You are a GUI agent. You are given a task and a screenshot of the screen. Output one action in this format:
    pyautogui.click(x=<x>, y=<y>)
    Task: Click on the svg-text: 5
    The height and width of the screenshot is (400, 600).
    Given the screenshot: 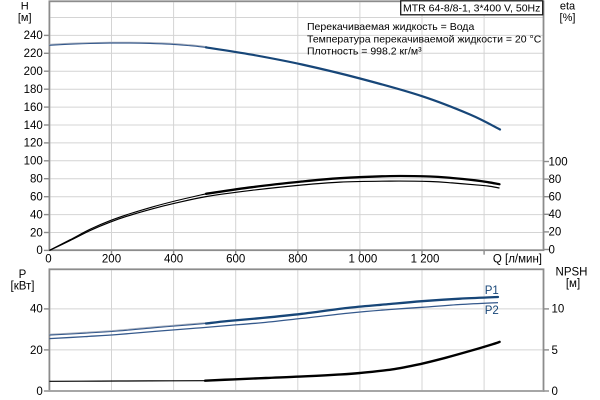 What is the action you would take?
    pyautogui.click(x=555, y=351)
    